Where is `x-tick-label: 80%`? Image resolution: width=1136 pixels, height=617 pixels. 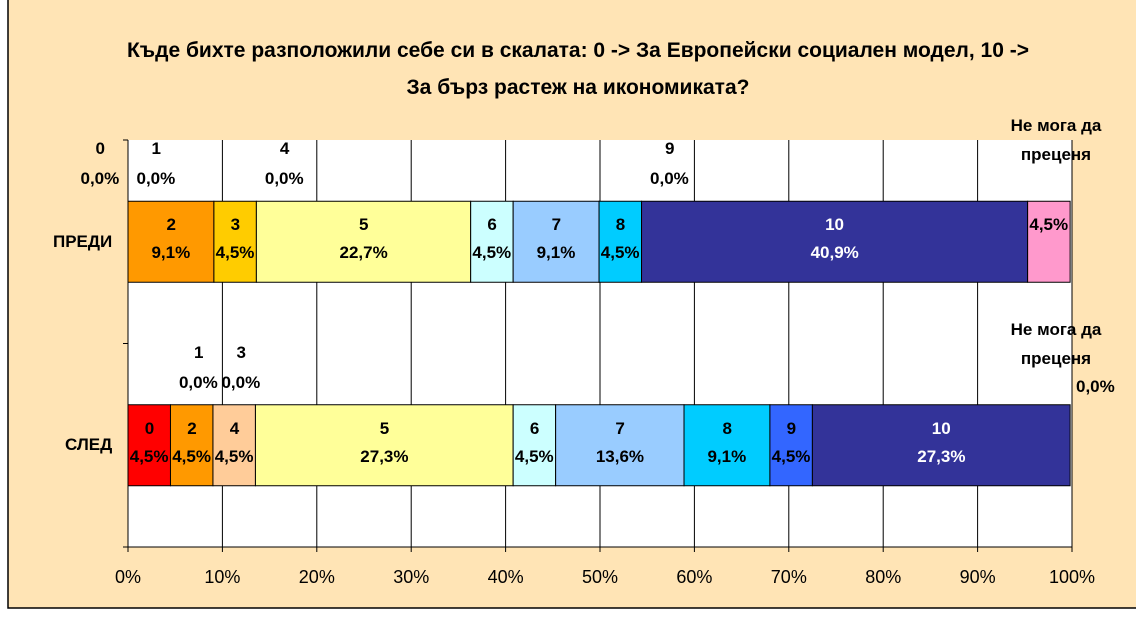
x-tick-label: 80% is located at coordinates (883, 576).